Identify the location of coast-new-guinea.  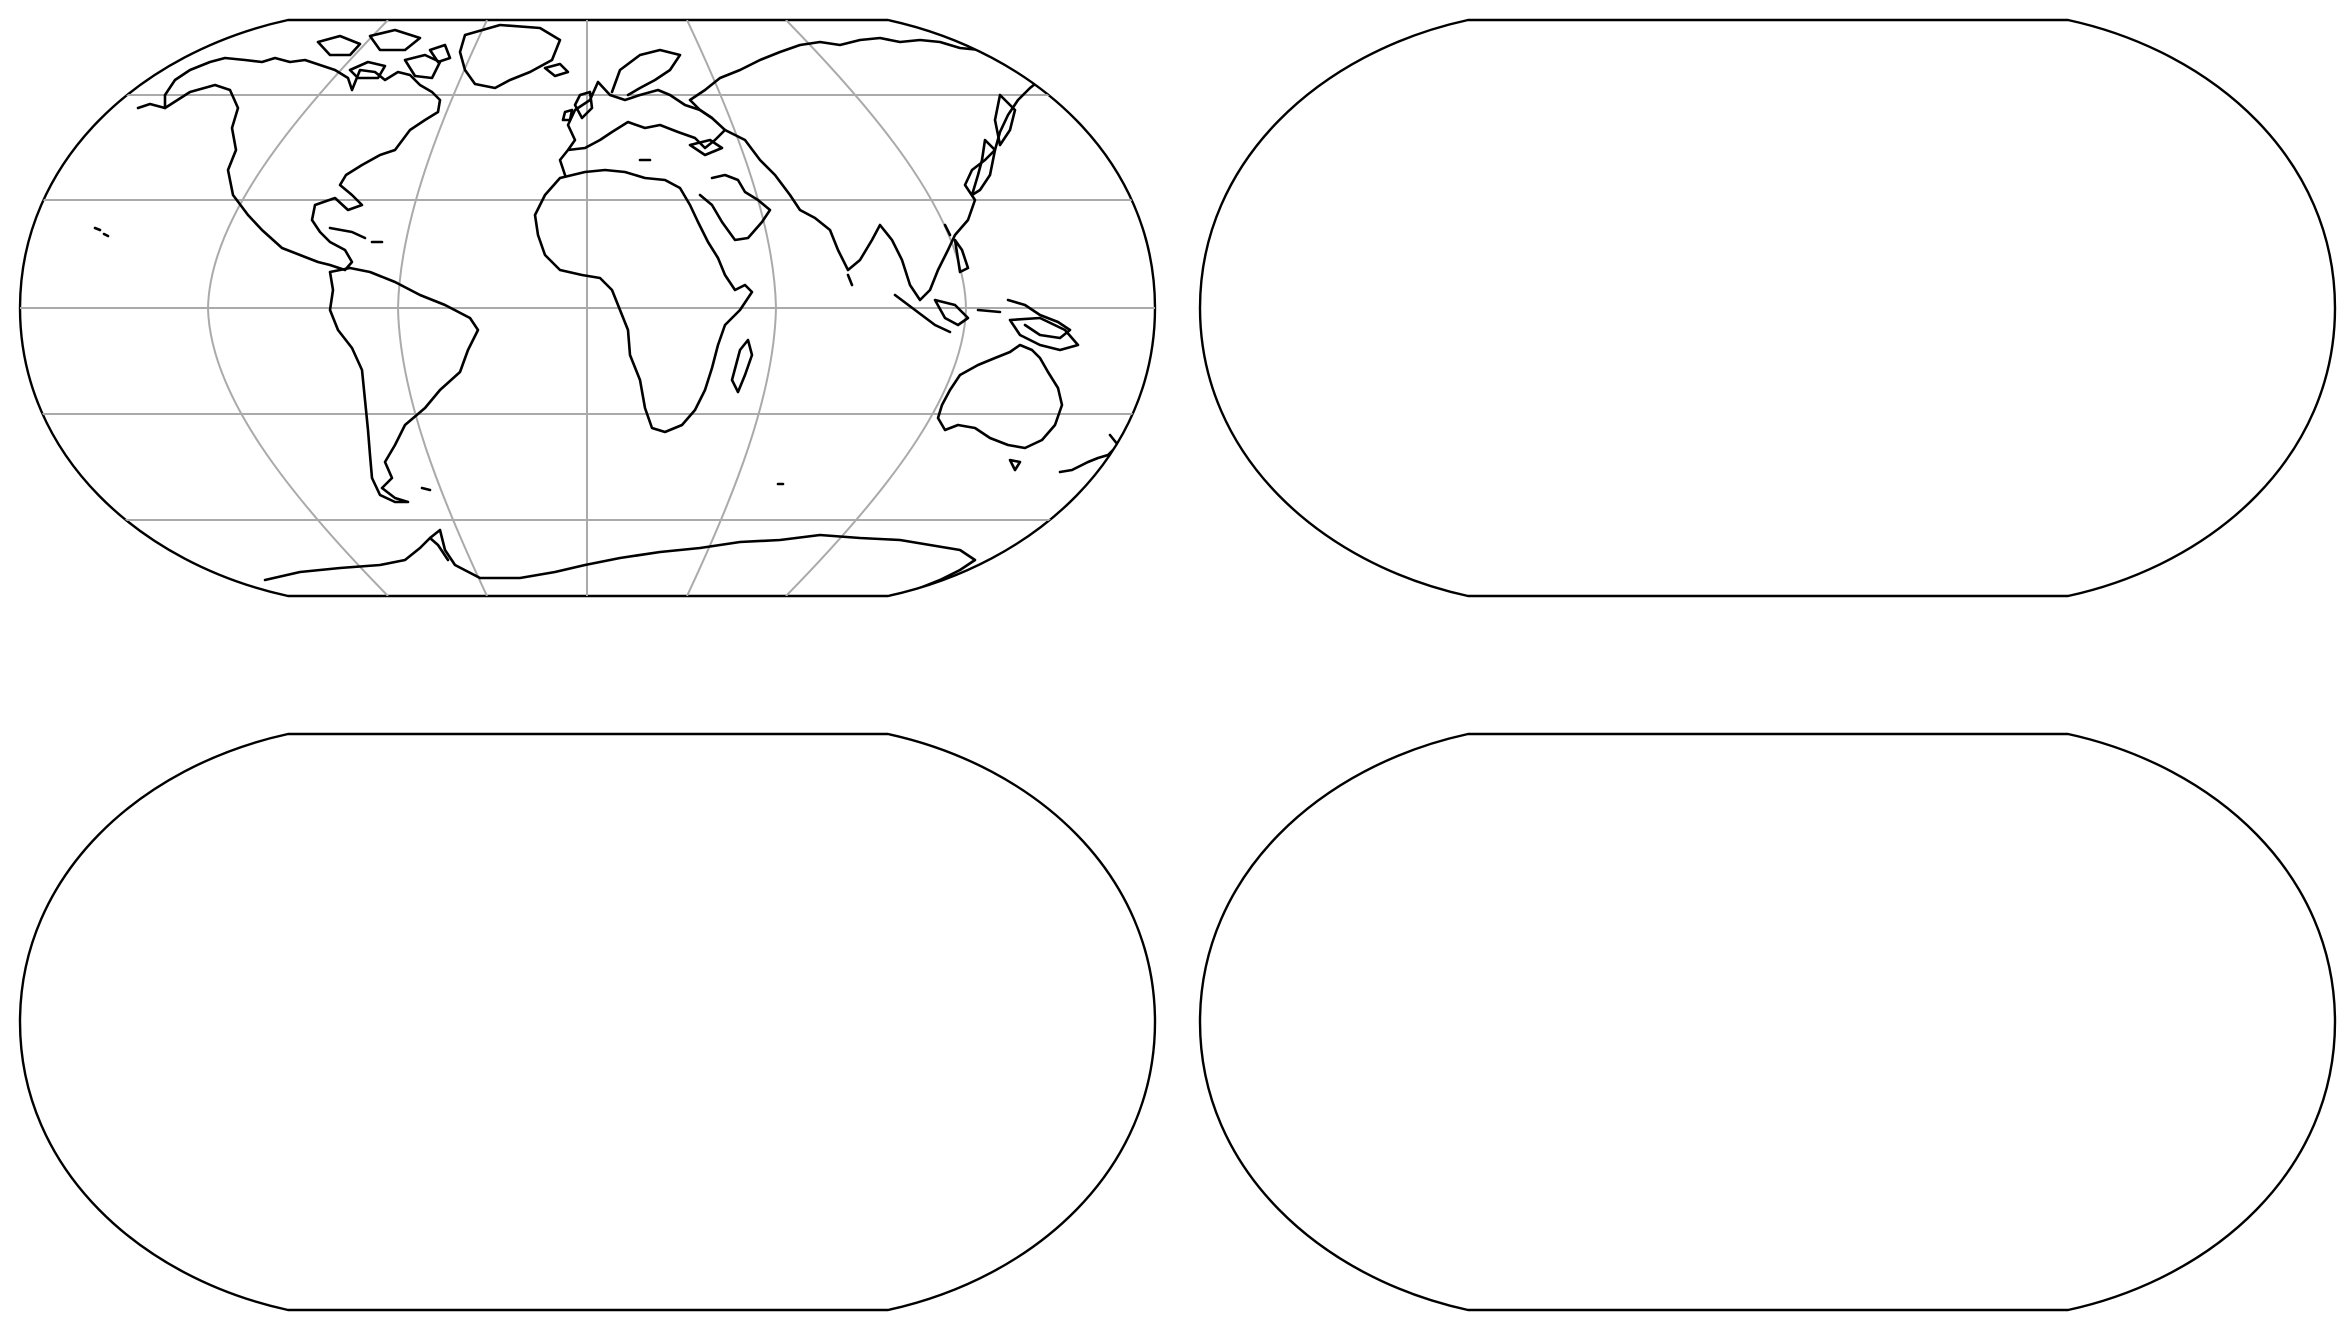
(1044, 334).